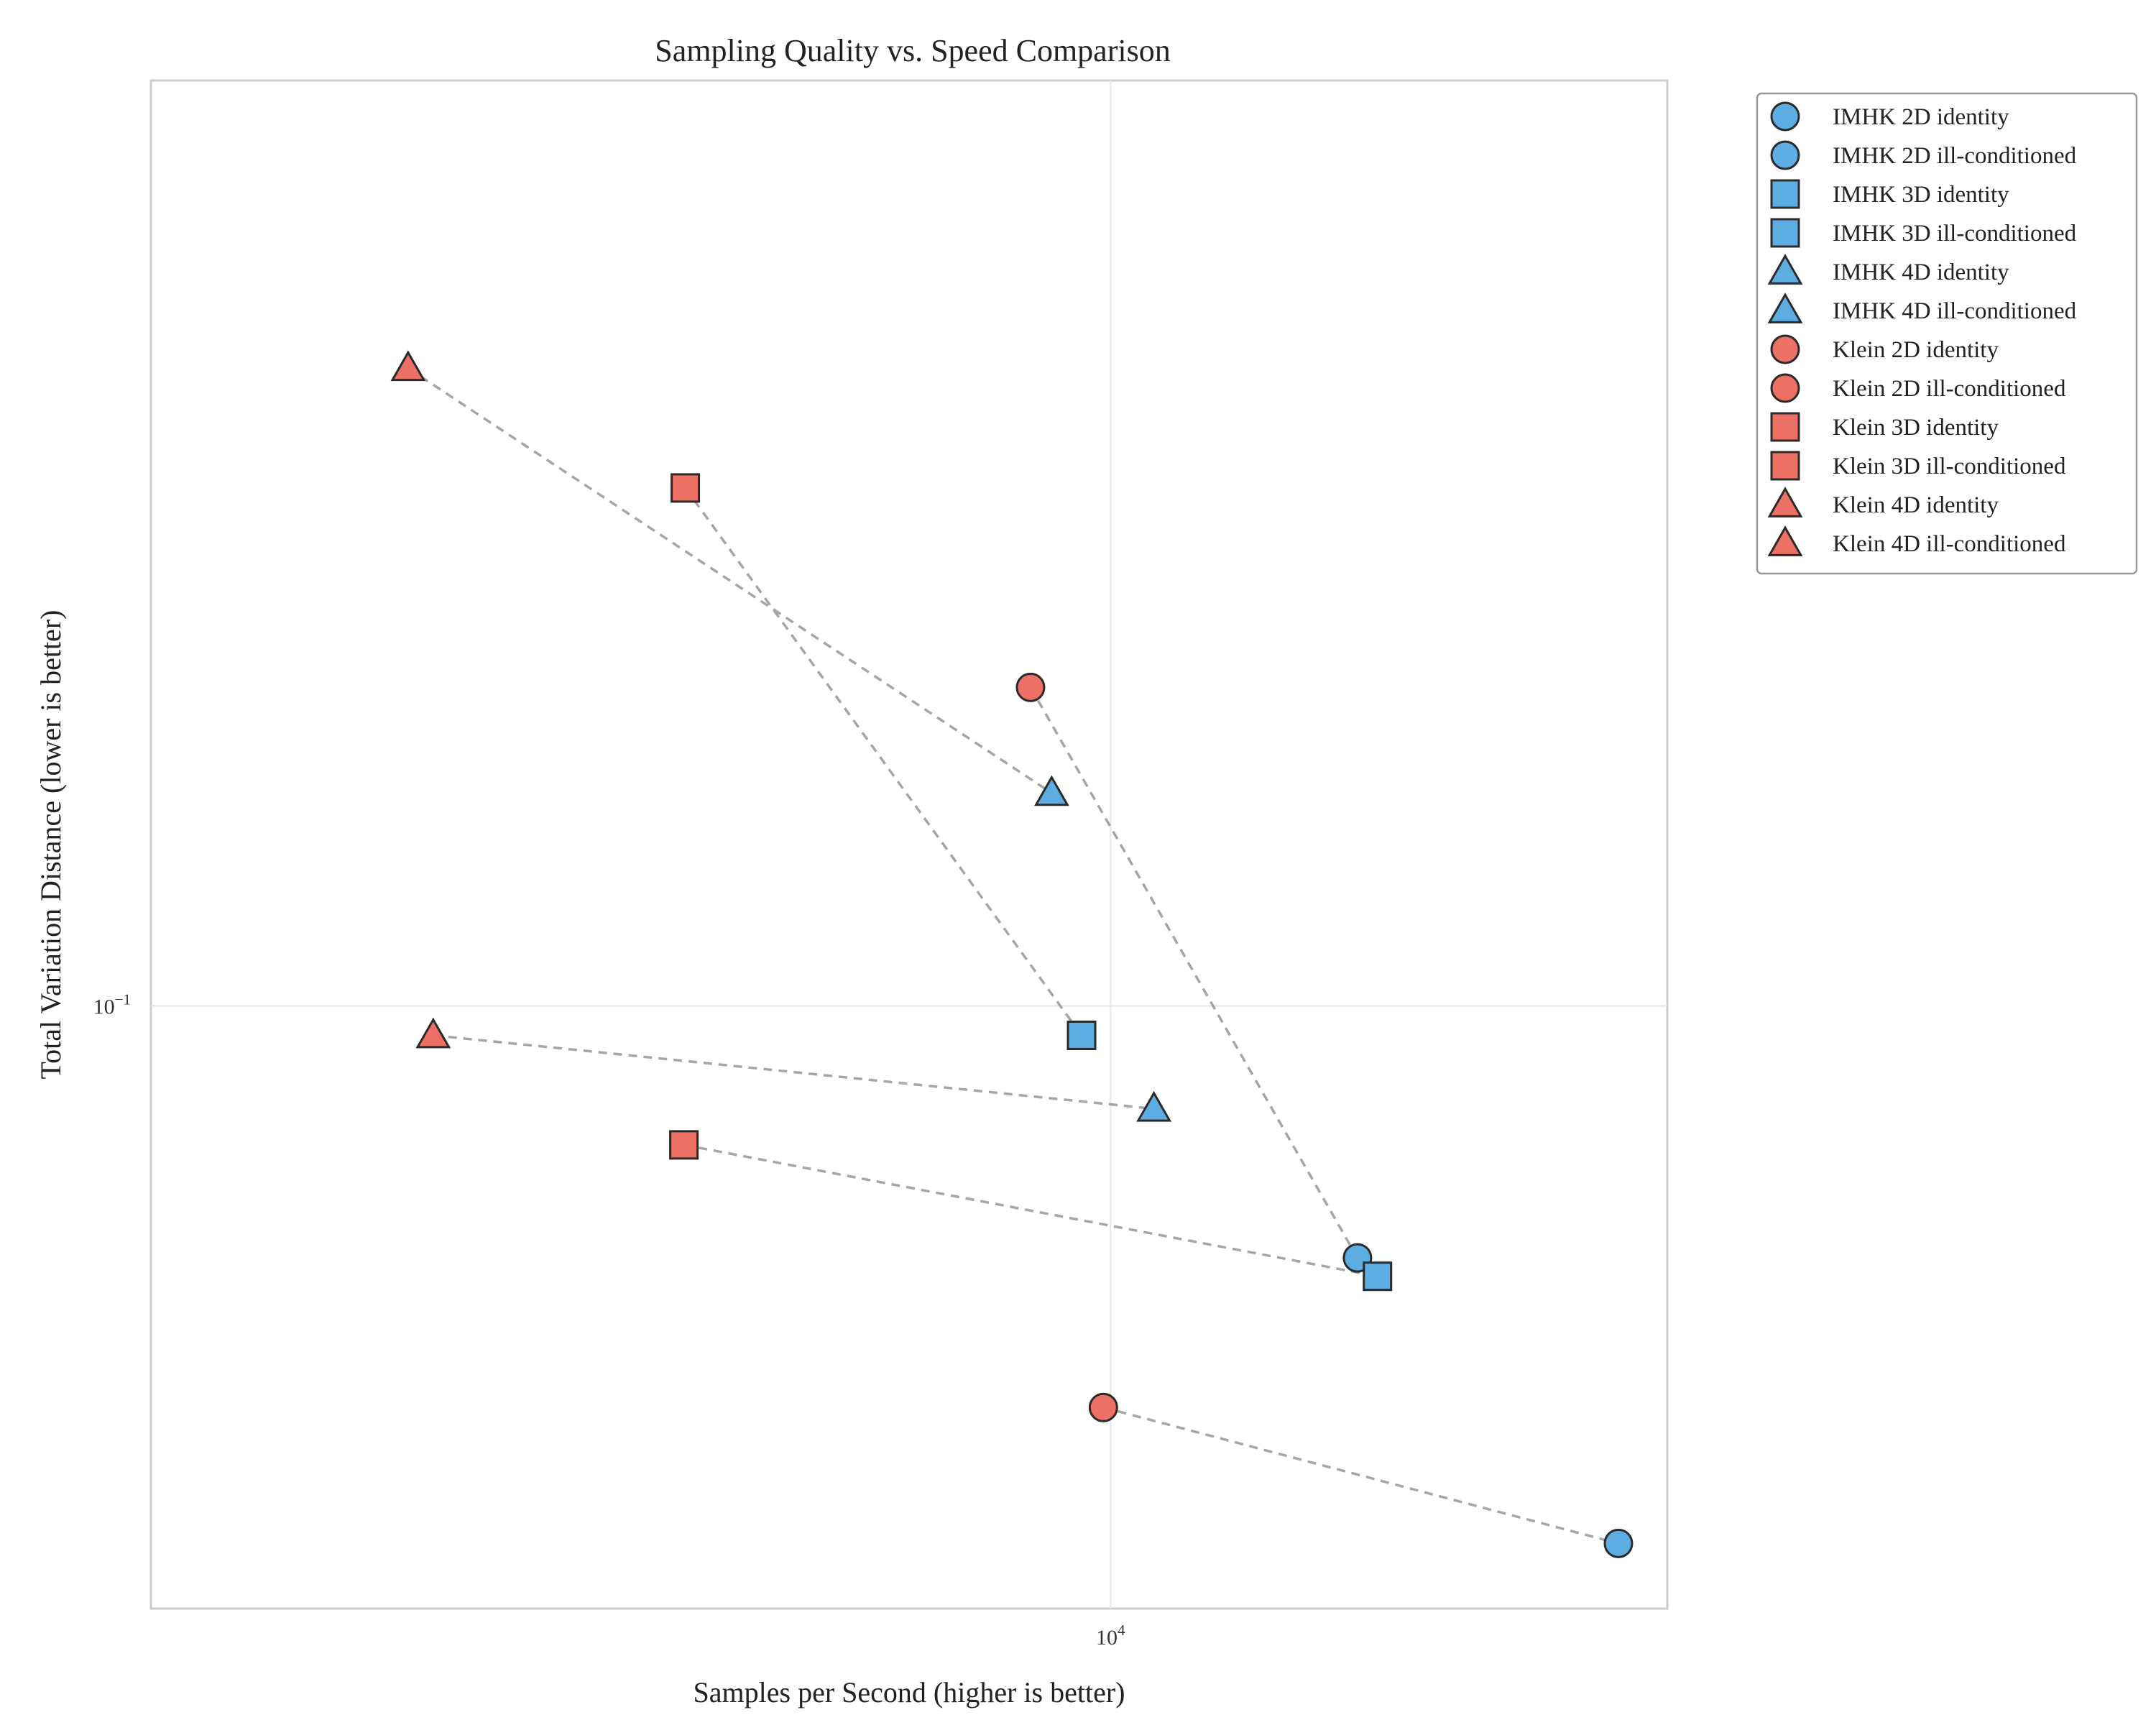  What do you see at coordinates (1082, 1035) in the screenshot?
I see `data-point-imhk-3d-ill-conditioned` at bounding box center [1082, 1035].